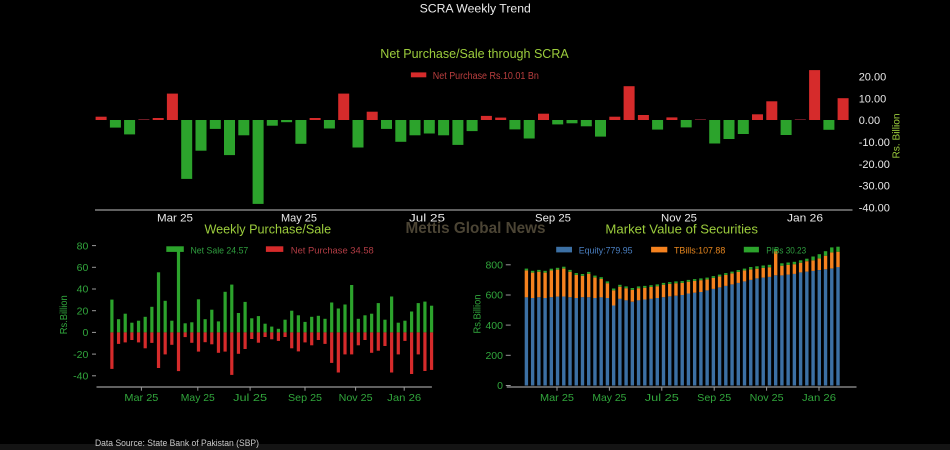 This screenshot has width=950, height=450. I want to click on svg-text: 400, so click(494, 326).